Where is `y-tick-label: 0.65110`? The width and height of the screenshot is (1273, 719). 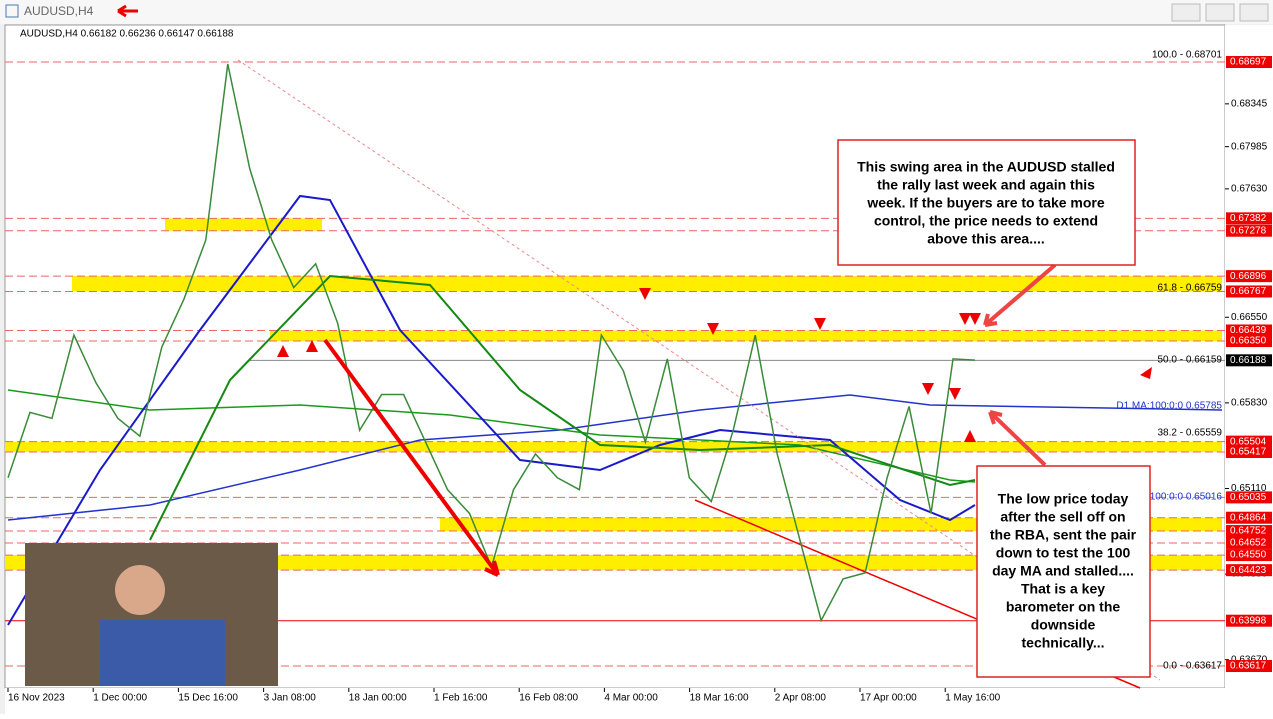
y-tick-label: 0.65110 is located at coordinates (1249, 488).